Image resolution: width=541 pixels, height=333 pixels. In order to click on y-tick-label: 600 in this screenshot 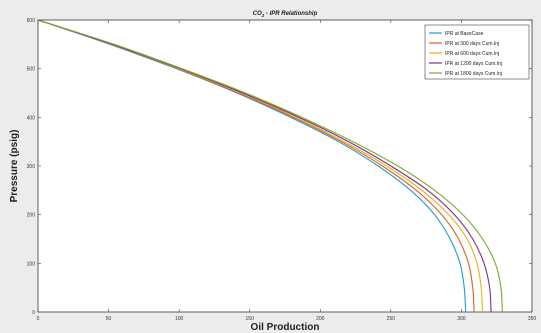, I will do `click(31, 21)`.